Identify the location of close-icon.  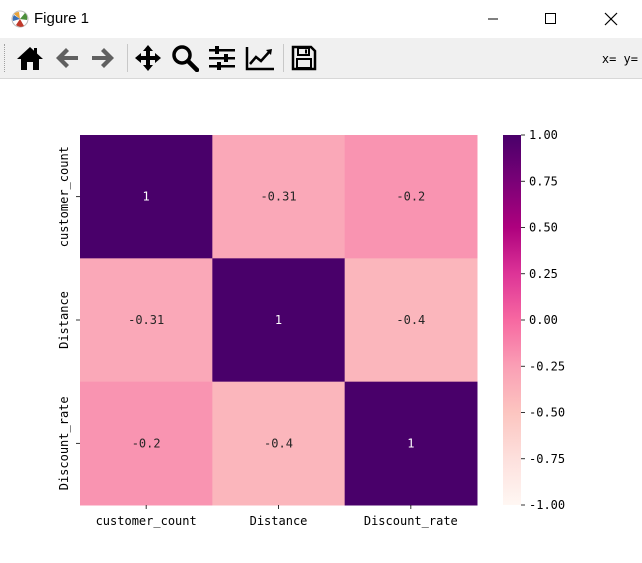
(611, 19).